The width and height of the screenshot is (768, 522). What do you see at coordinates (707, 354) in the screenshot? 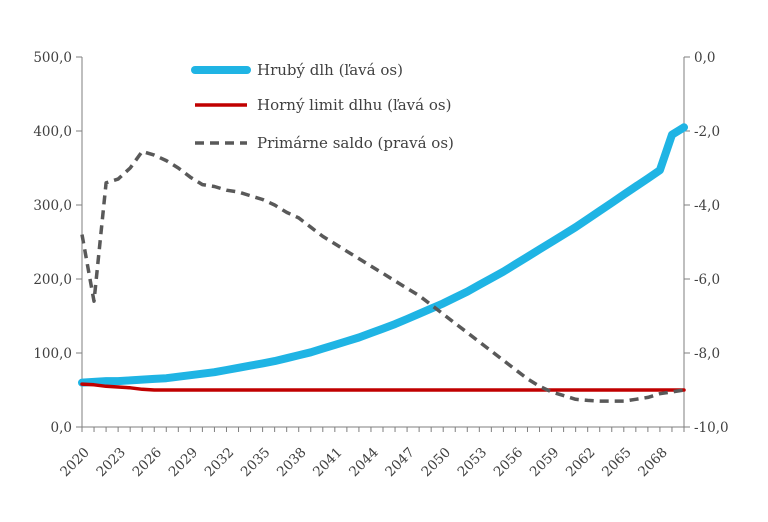
I see `y-right-tick-label: -8,0` at bounding box center [707, 354].